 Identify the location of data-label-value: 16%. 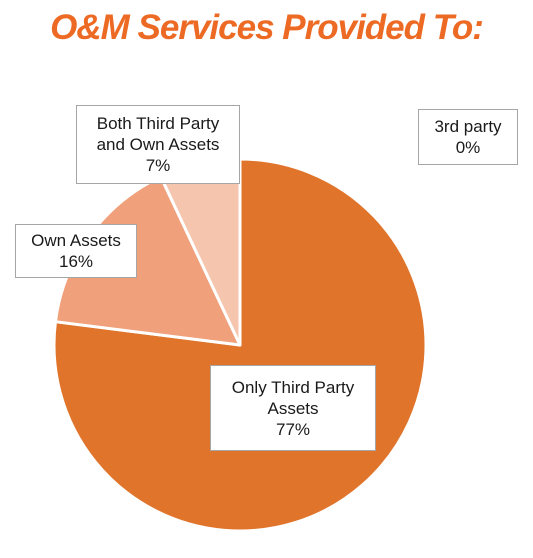
(76, 261).